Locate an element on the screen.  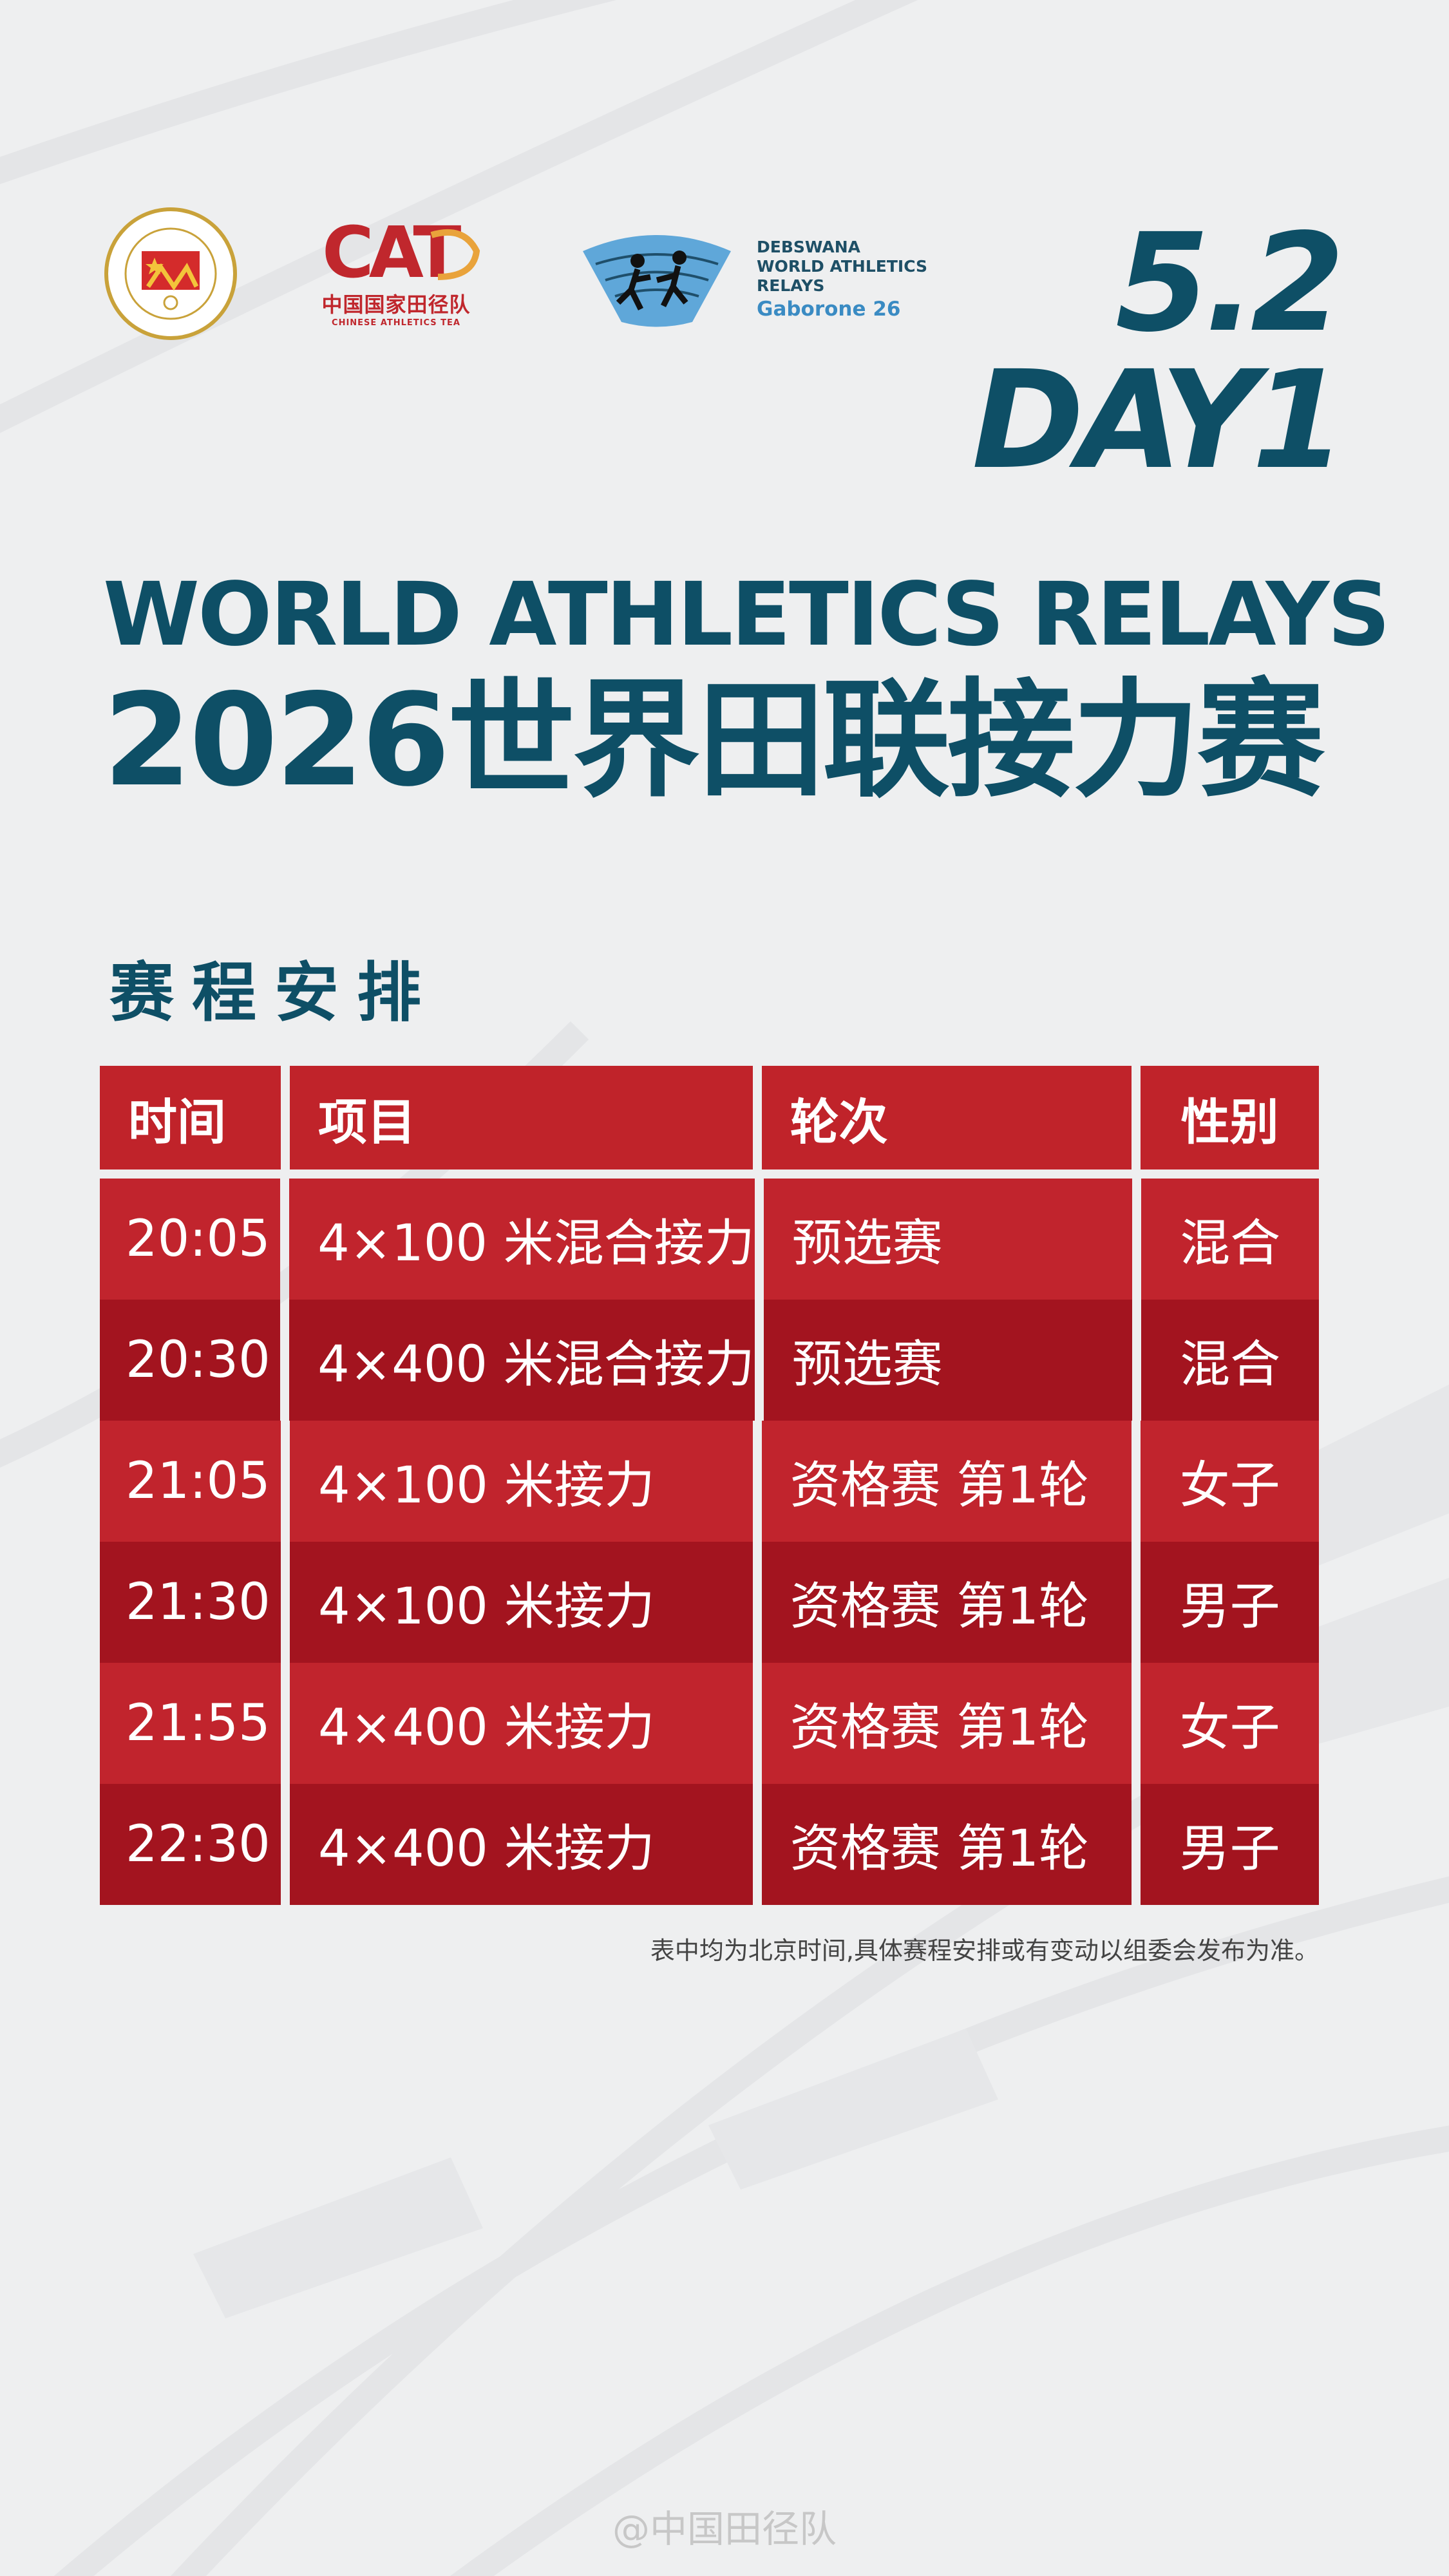
caa-emblem-icon is located at coordinates (170, 273).